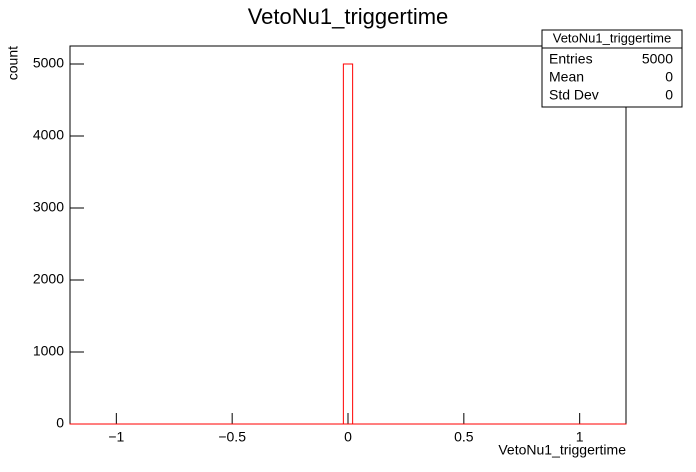  Describe the element at coordinates (348, 437) in the screenshot. I see `x-tick-label: 0` at that location.